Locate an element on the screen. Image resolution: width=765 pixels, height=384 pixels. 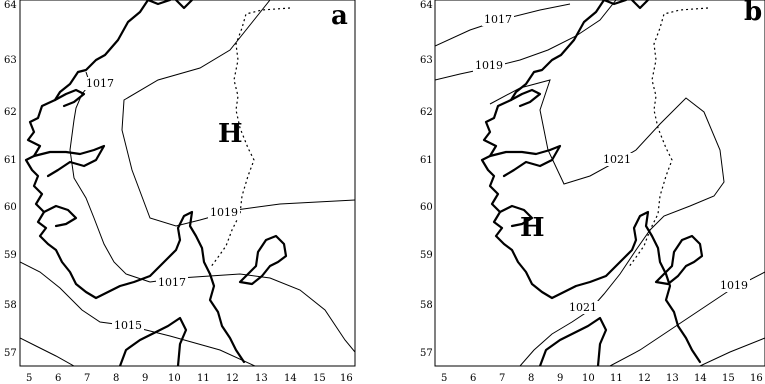
isobar-label-1017-top: 1017 is located at coordinates (100, 83).